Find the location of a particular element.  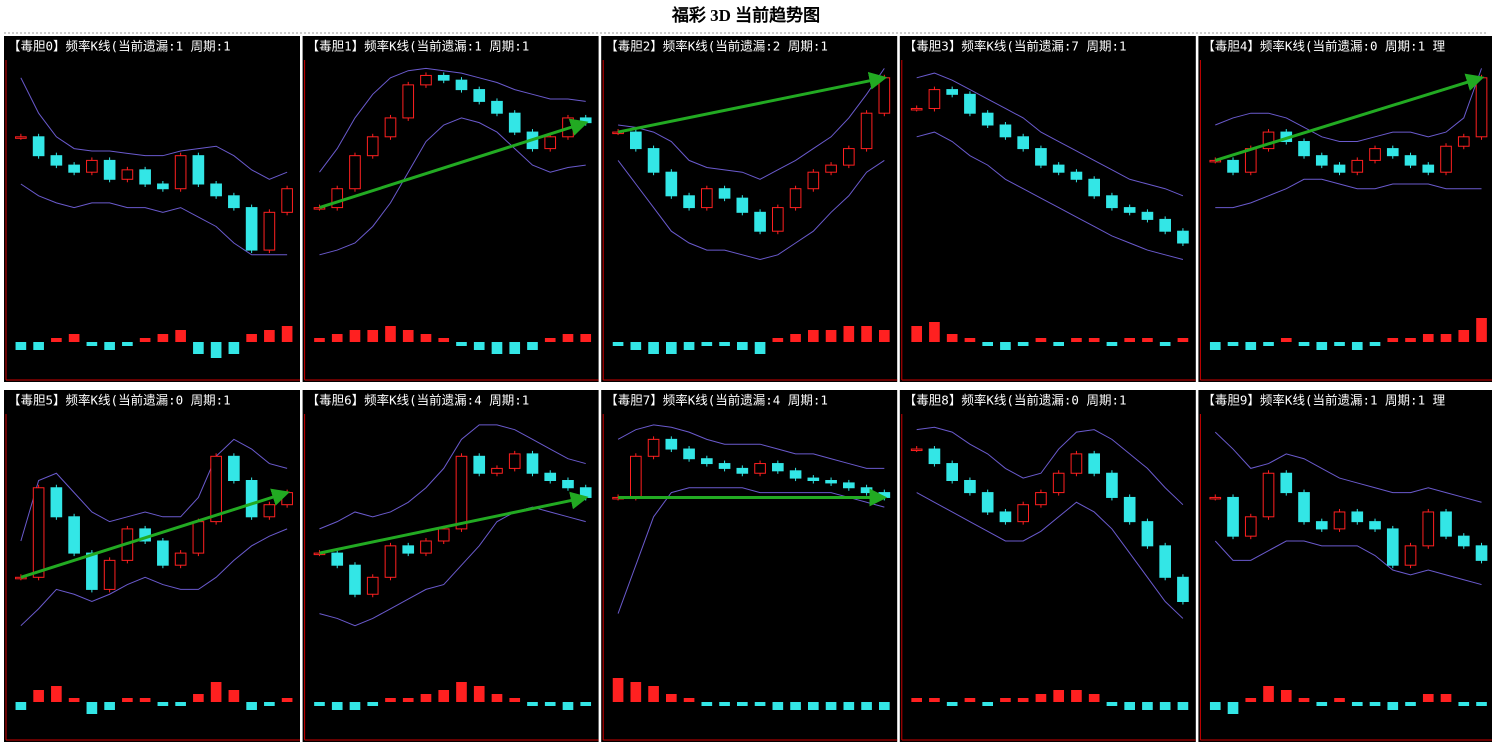

panel-title: 【毒胆1】频率K线(当前遗漏:1 周期:1 is located at coordinates (418, 46).